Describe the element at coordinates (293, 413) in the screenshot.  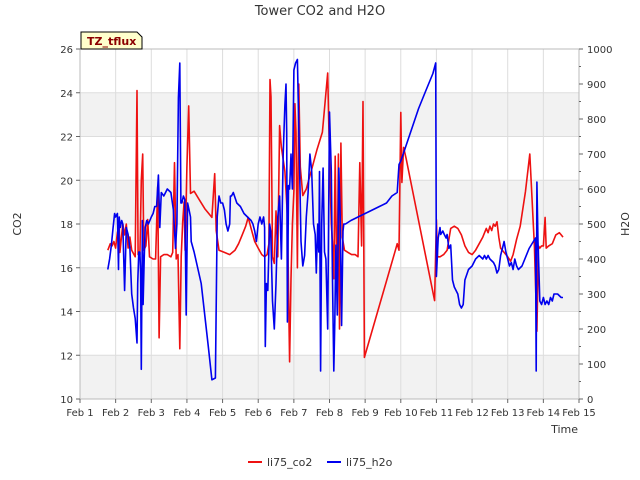
I see `x-tick-label: Feb 7` at that location.